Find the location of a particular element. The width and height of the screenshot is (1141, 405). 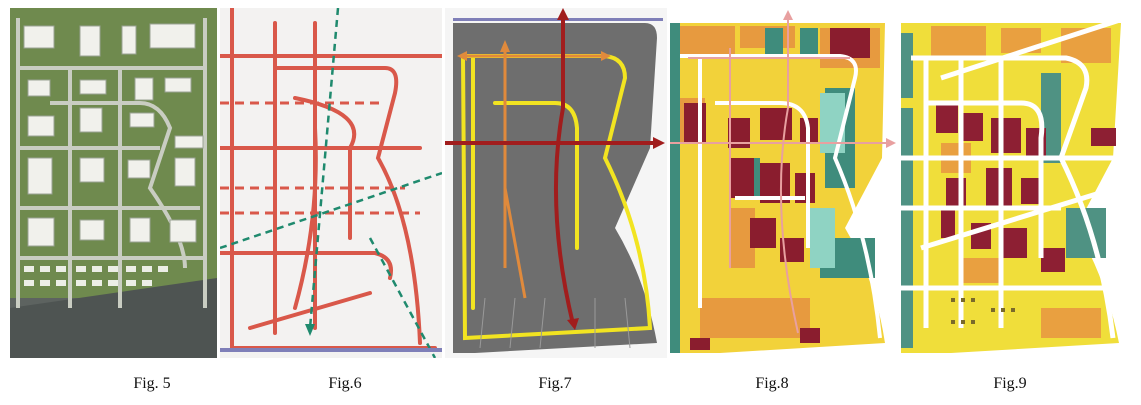

figure-7-caption: Fig.7 is located at coordinates (555, 383).